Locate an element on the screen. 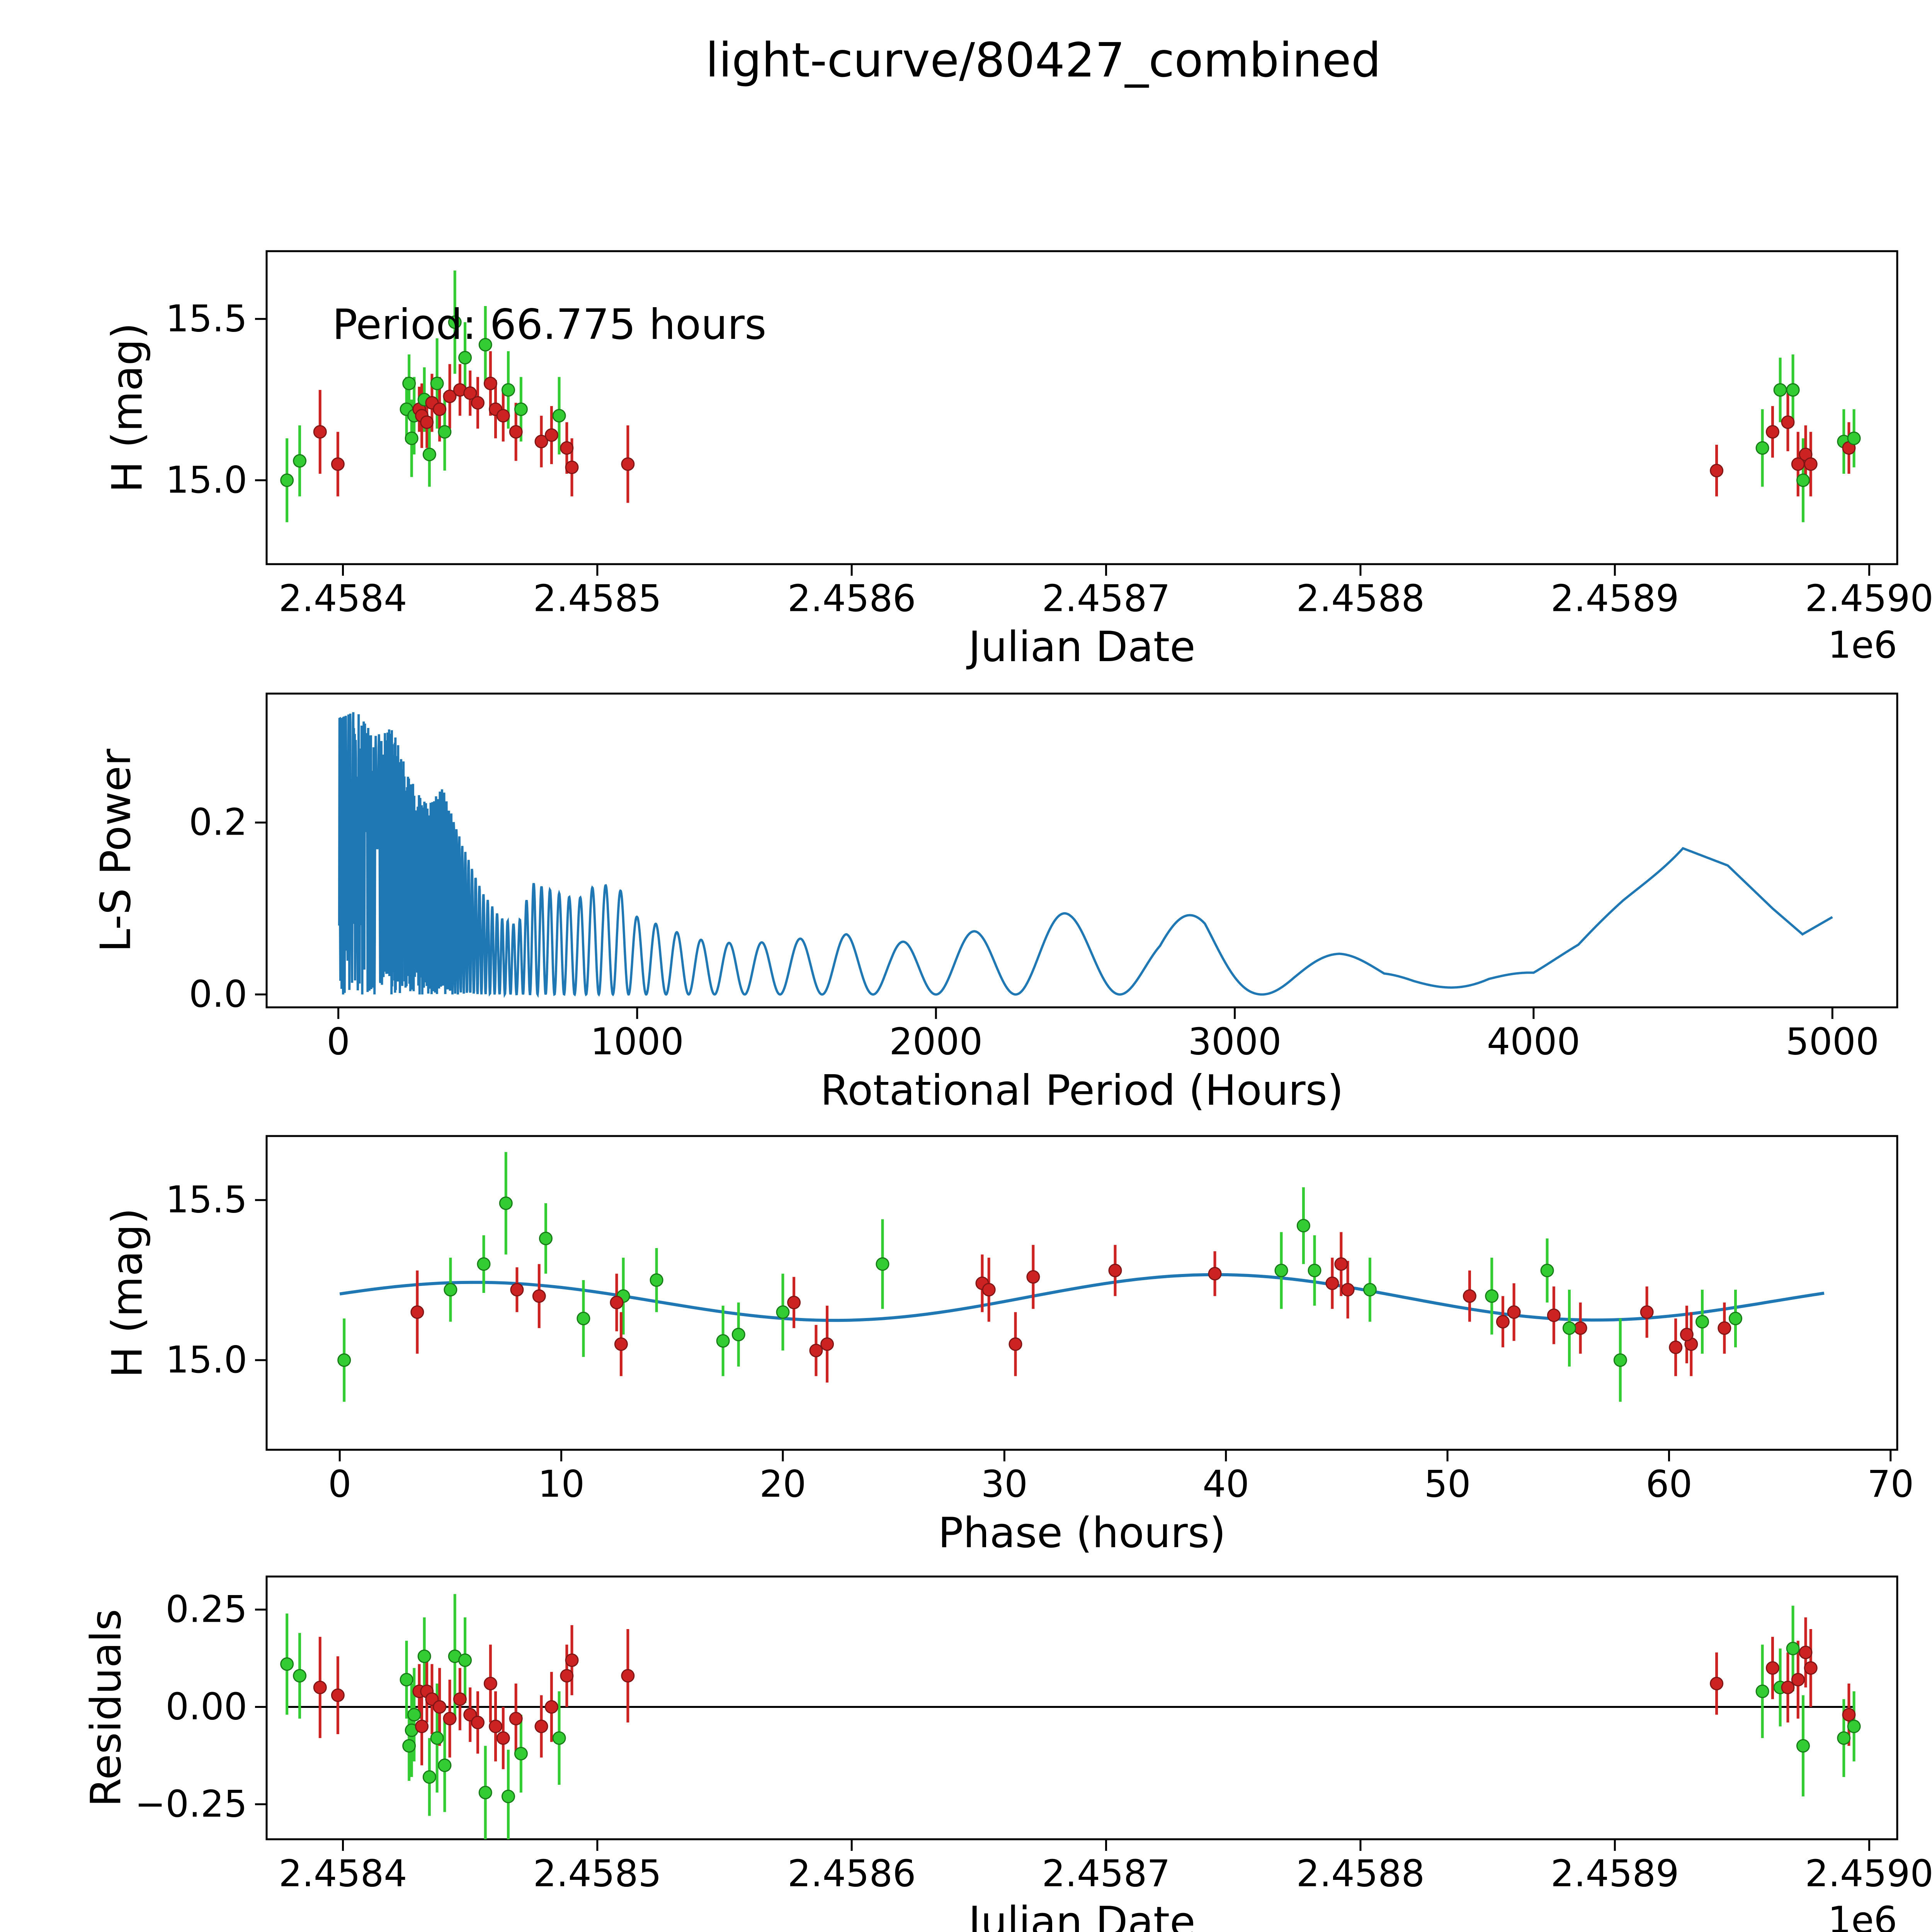 The width and height of the screenshot is (1932, 1932). phase-fit-curve is located at coordinates (1082, 1298).